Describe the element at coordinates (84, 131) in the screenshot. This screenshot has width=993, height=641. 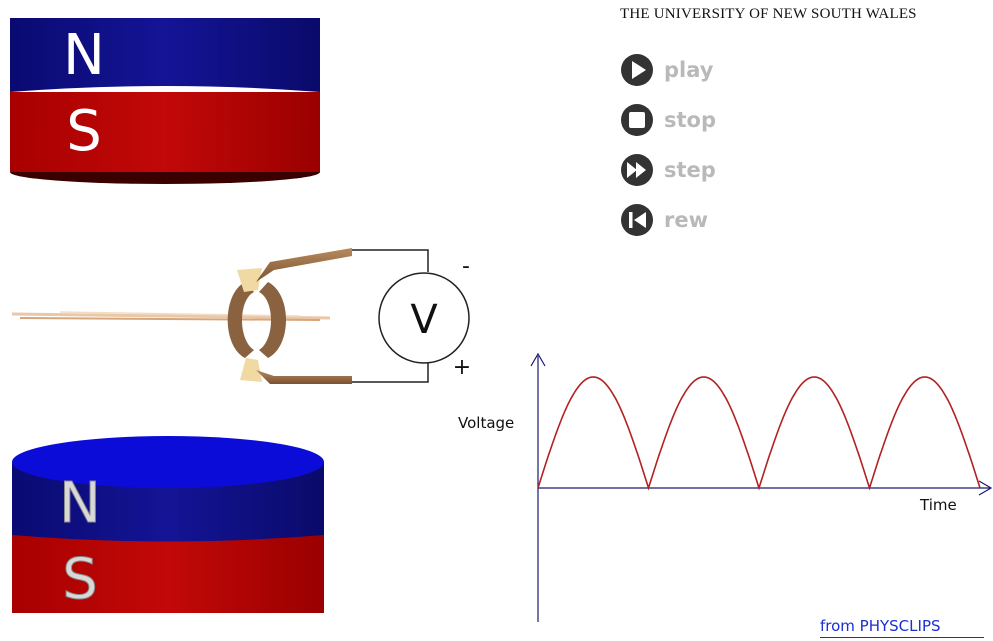
I see `top-magnet-south-label: S` at that location.